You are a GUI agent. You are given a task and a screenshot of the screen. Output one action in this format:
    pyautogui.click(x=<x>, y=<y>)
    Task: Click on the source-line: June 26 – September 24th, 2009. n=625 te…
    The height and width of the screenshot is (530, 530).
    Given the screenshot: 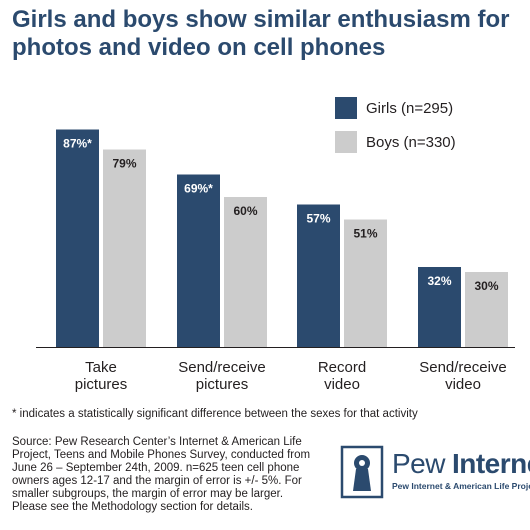 What is the action you would take?
    pyautogui.click(x=156, y=468)
    